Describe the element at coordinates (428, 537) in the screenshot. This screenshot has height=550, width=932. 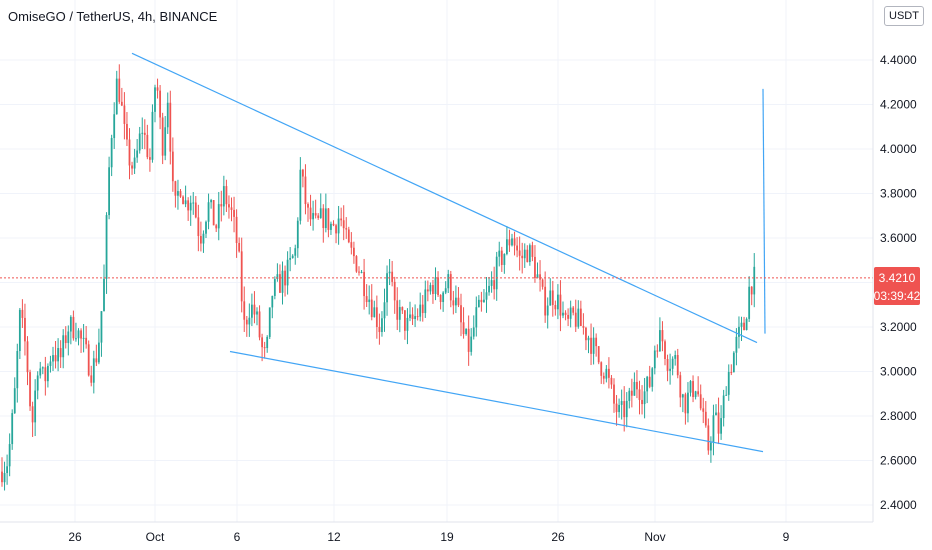
I see `time-axis: 26 Oct 6 12 19 26 Nov 9` at that location.